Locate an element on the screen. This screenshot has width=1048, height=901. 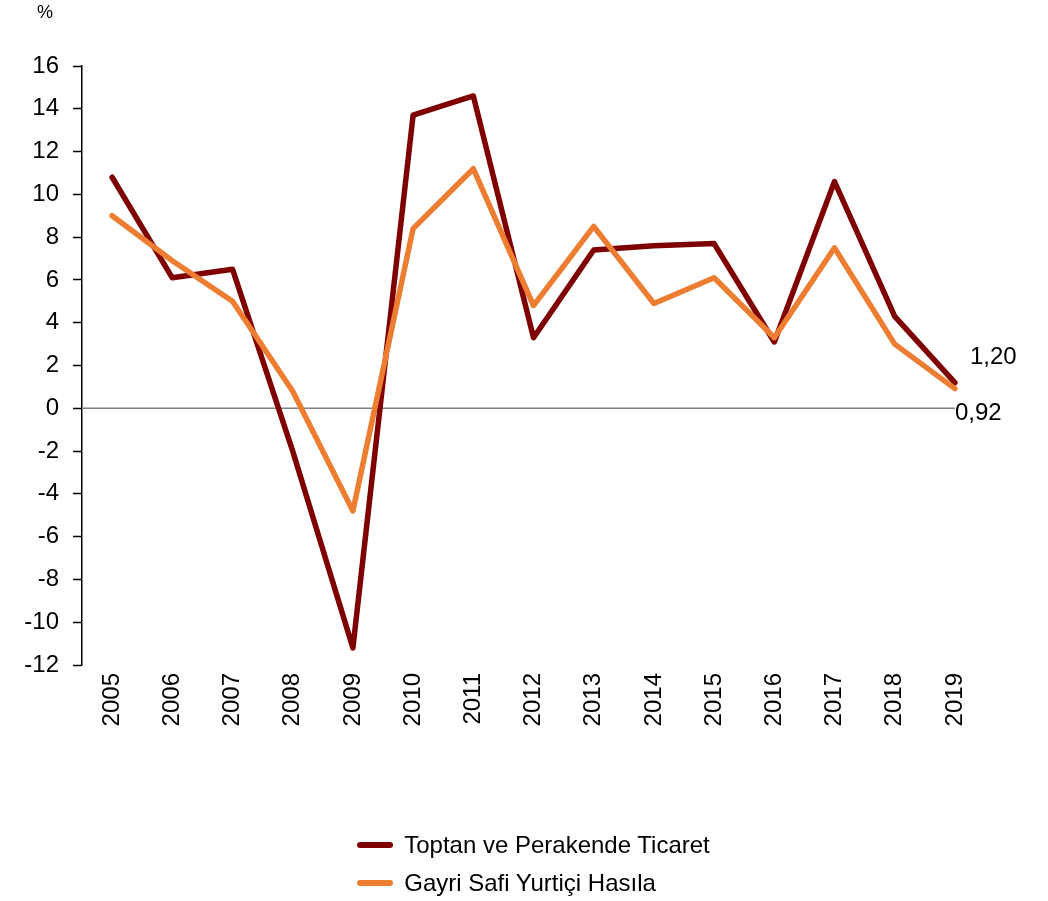
y-tick-label: 16 is located at coordinates (45, 64).